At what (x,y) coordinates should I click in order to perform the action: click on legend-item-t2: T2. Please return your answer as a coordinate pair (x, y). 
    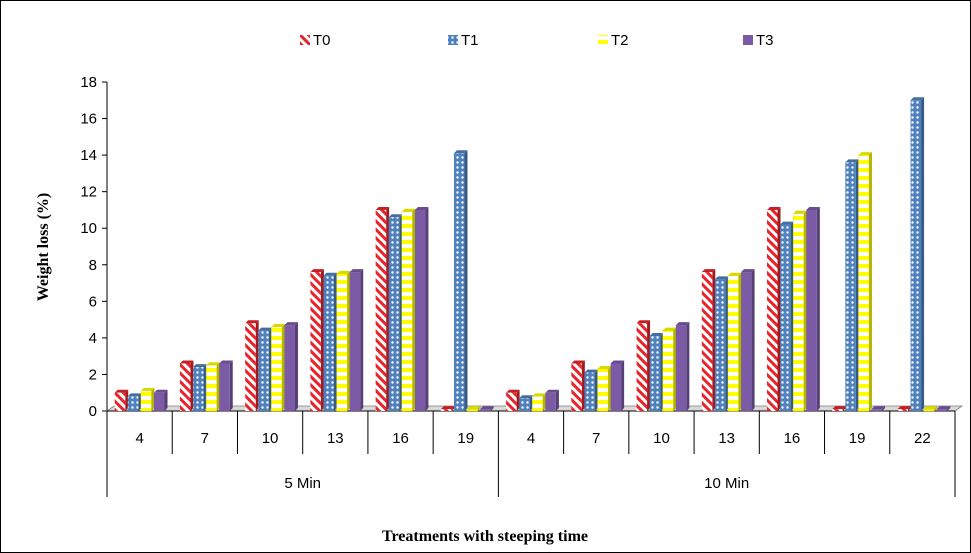
    Looking at the image, I should click on (613, 40).